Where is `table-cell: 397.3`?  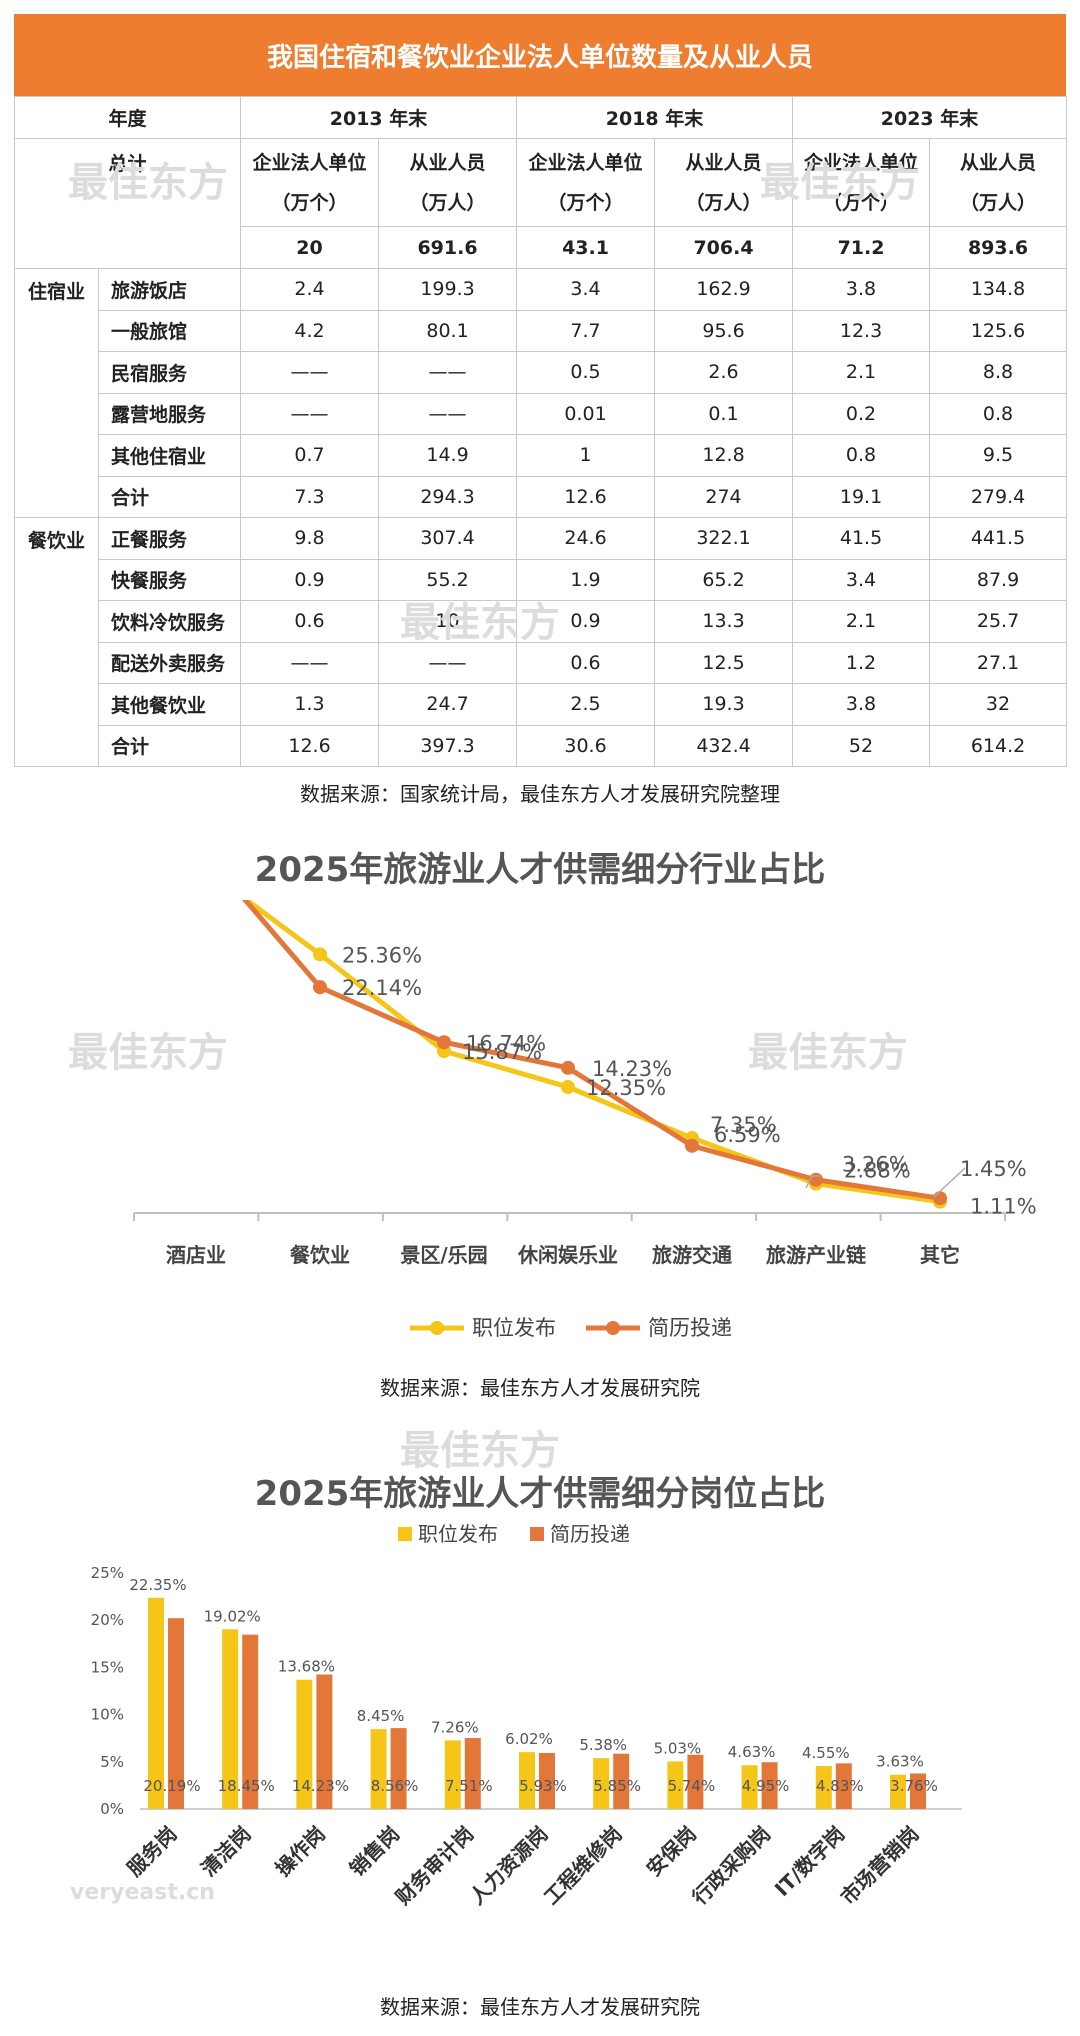 table-cell: 397.3 is located at coordinates (448, 745).